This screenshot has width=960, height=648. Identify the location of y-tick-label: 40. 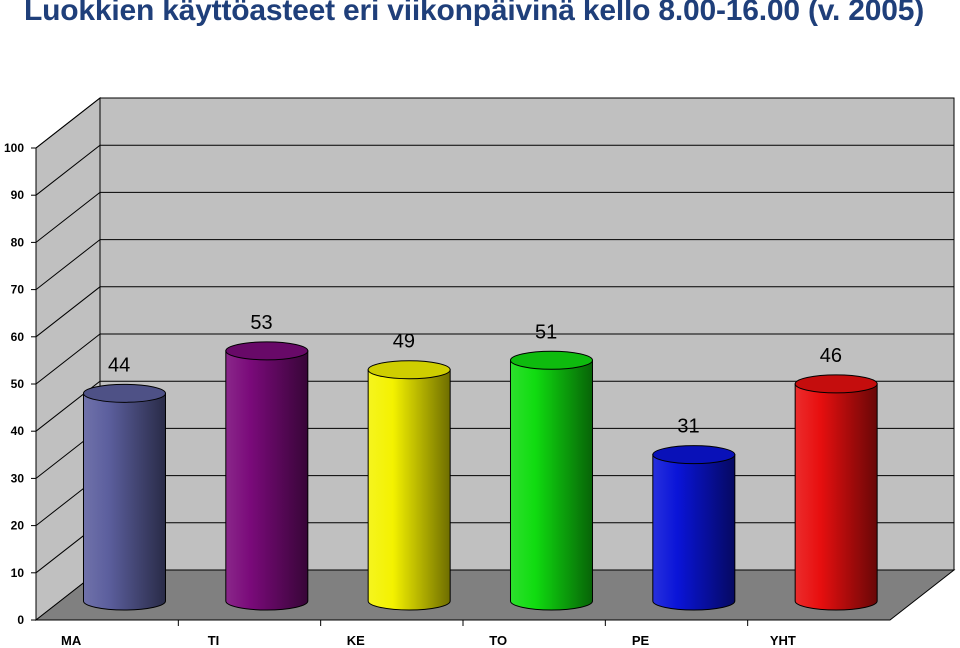
(18, 431).